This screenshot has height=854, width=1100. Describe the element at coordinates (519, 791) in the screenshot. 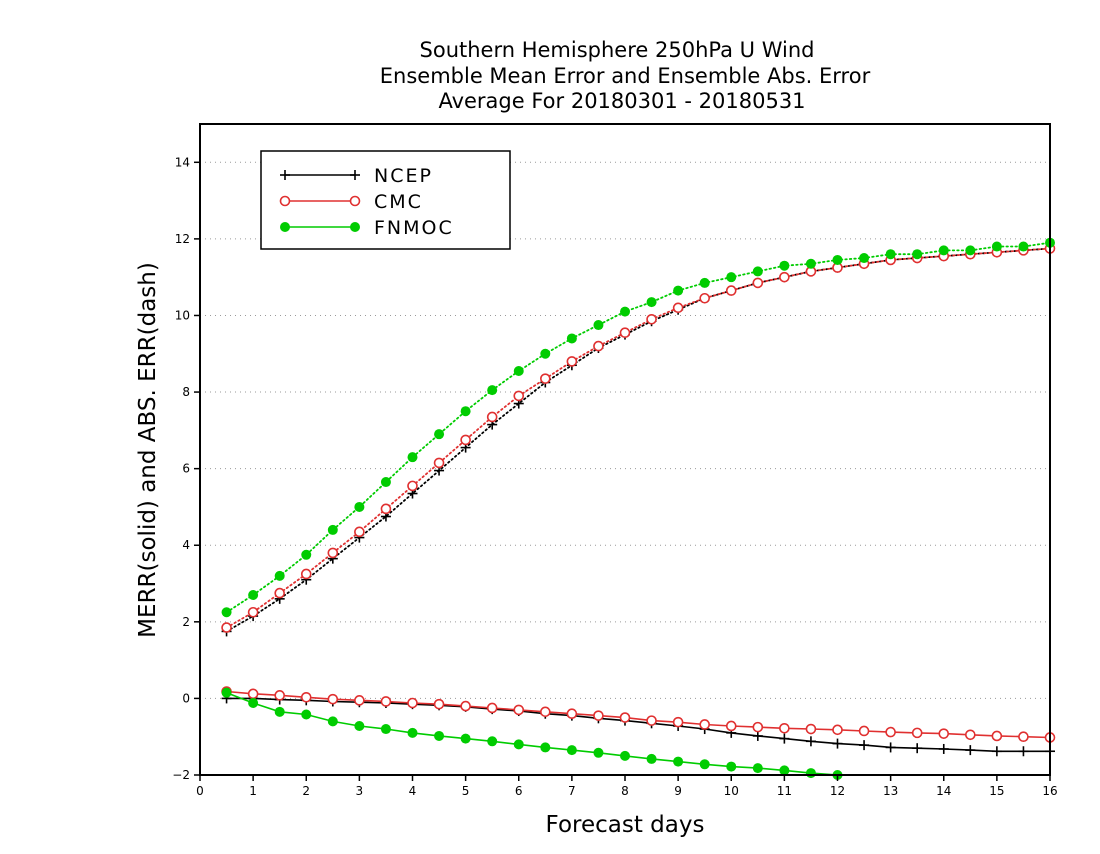

I see `x-tick-label: 6` at that location.